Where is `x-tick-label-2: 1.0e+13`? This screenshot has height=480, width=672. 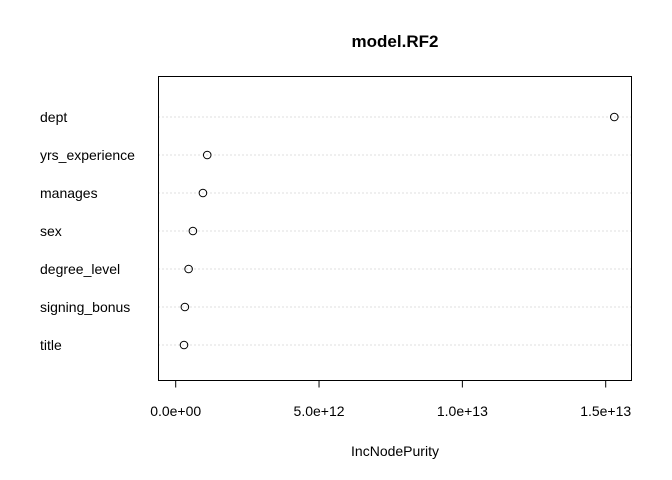 x-tick-label-2: 1.0e+13 is located at coordinates (462, 411).